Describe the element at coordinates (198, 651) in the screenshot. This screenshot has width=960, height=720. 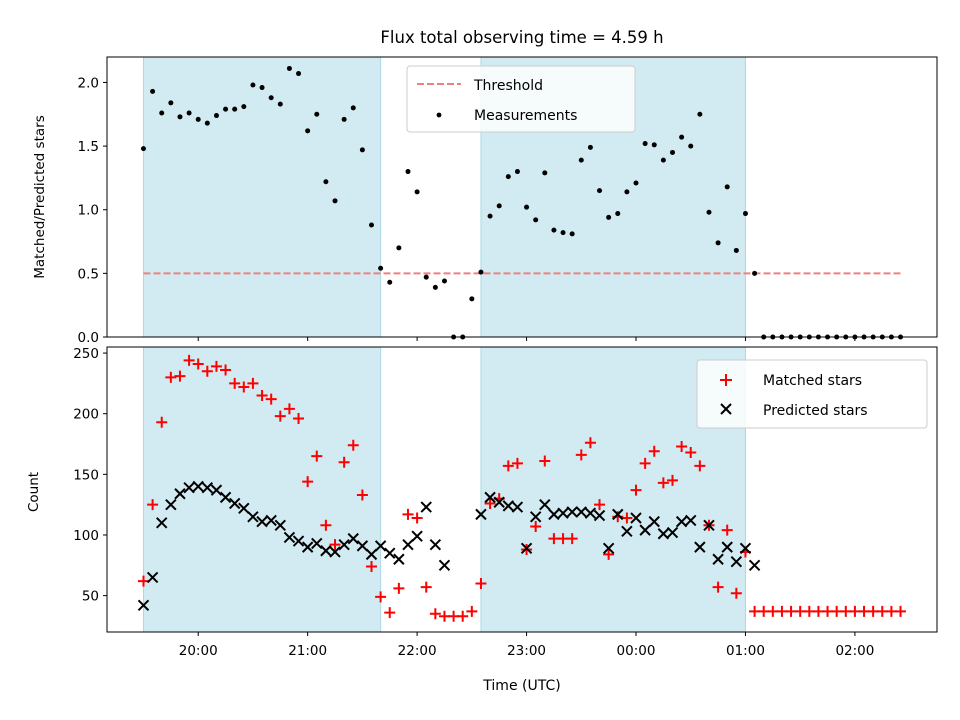
I see `x-tick-label: 20:00` at that location.